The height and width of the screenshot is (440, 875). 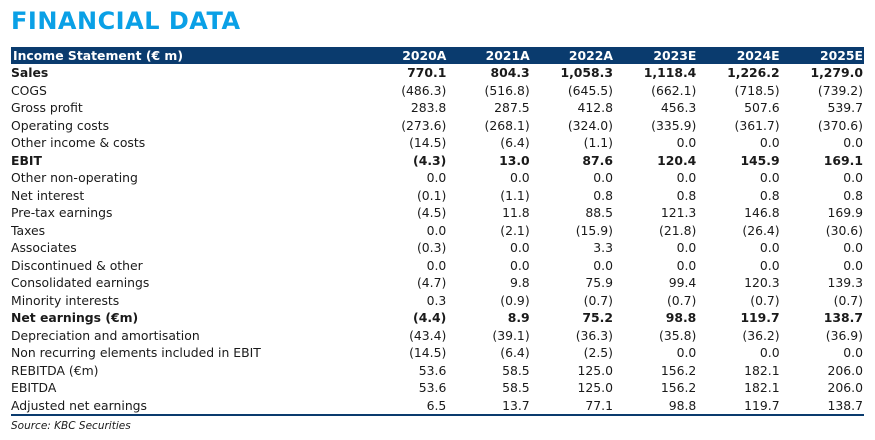 What do you see at coordinates (515, 230) in the screenshot?
I see `cell-value: (2.1)` at bounding box center [515, 230].